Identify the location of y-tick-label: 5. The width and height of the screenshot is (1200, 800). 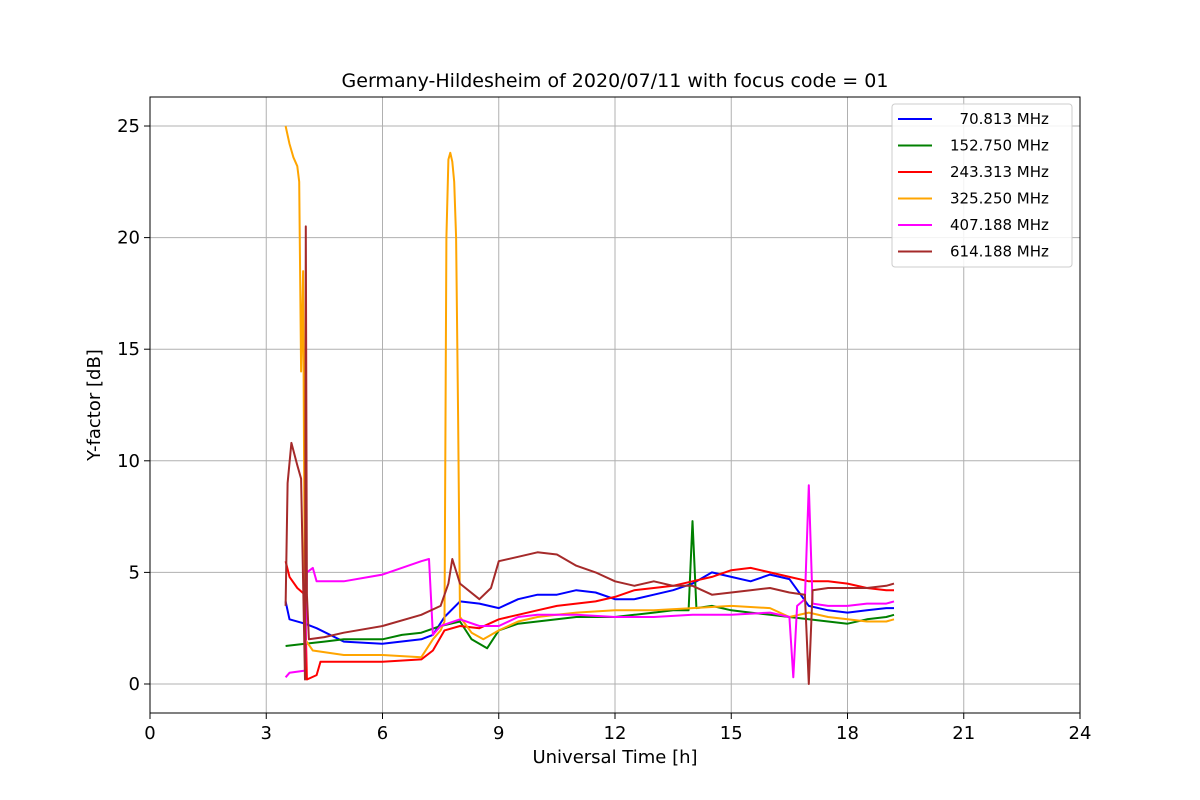
(134, 572).